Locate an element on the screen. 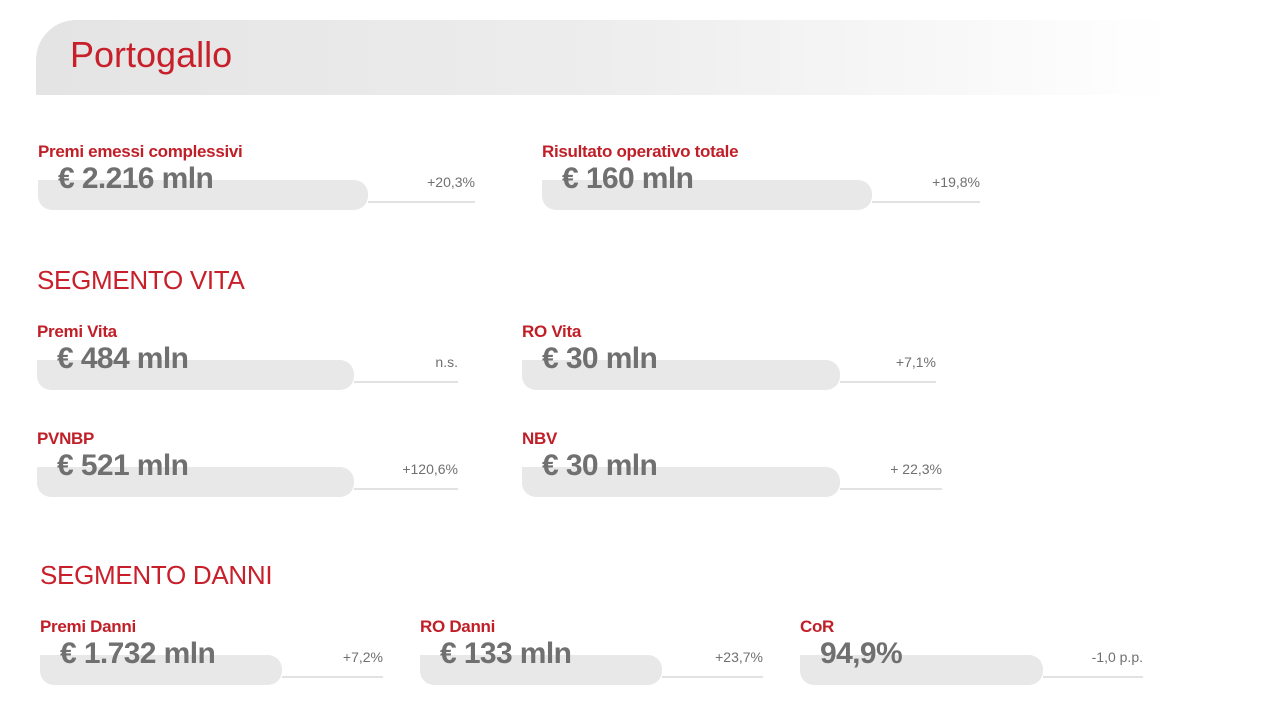  header-bar: Portogallo is located at coordinates (603, 57).